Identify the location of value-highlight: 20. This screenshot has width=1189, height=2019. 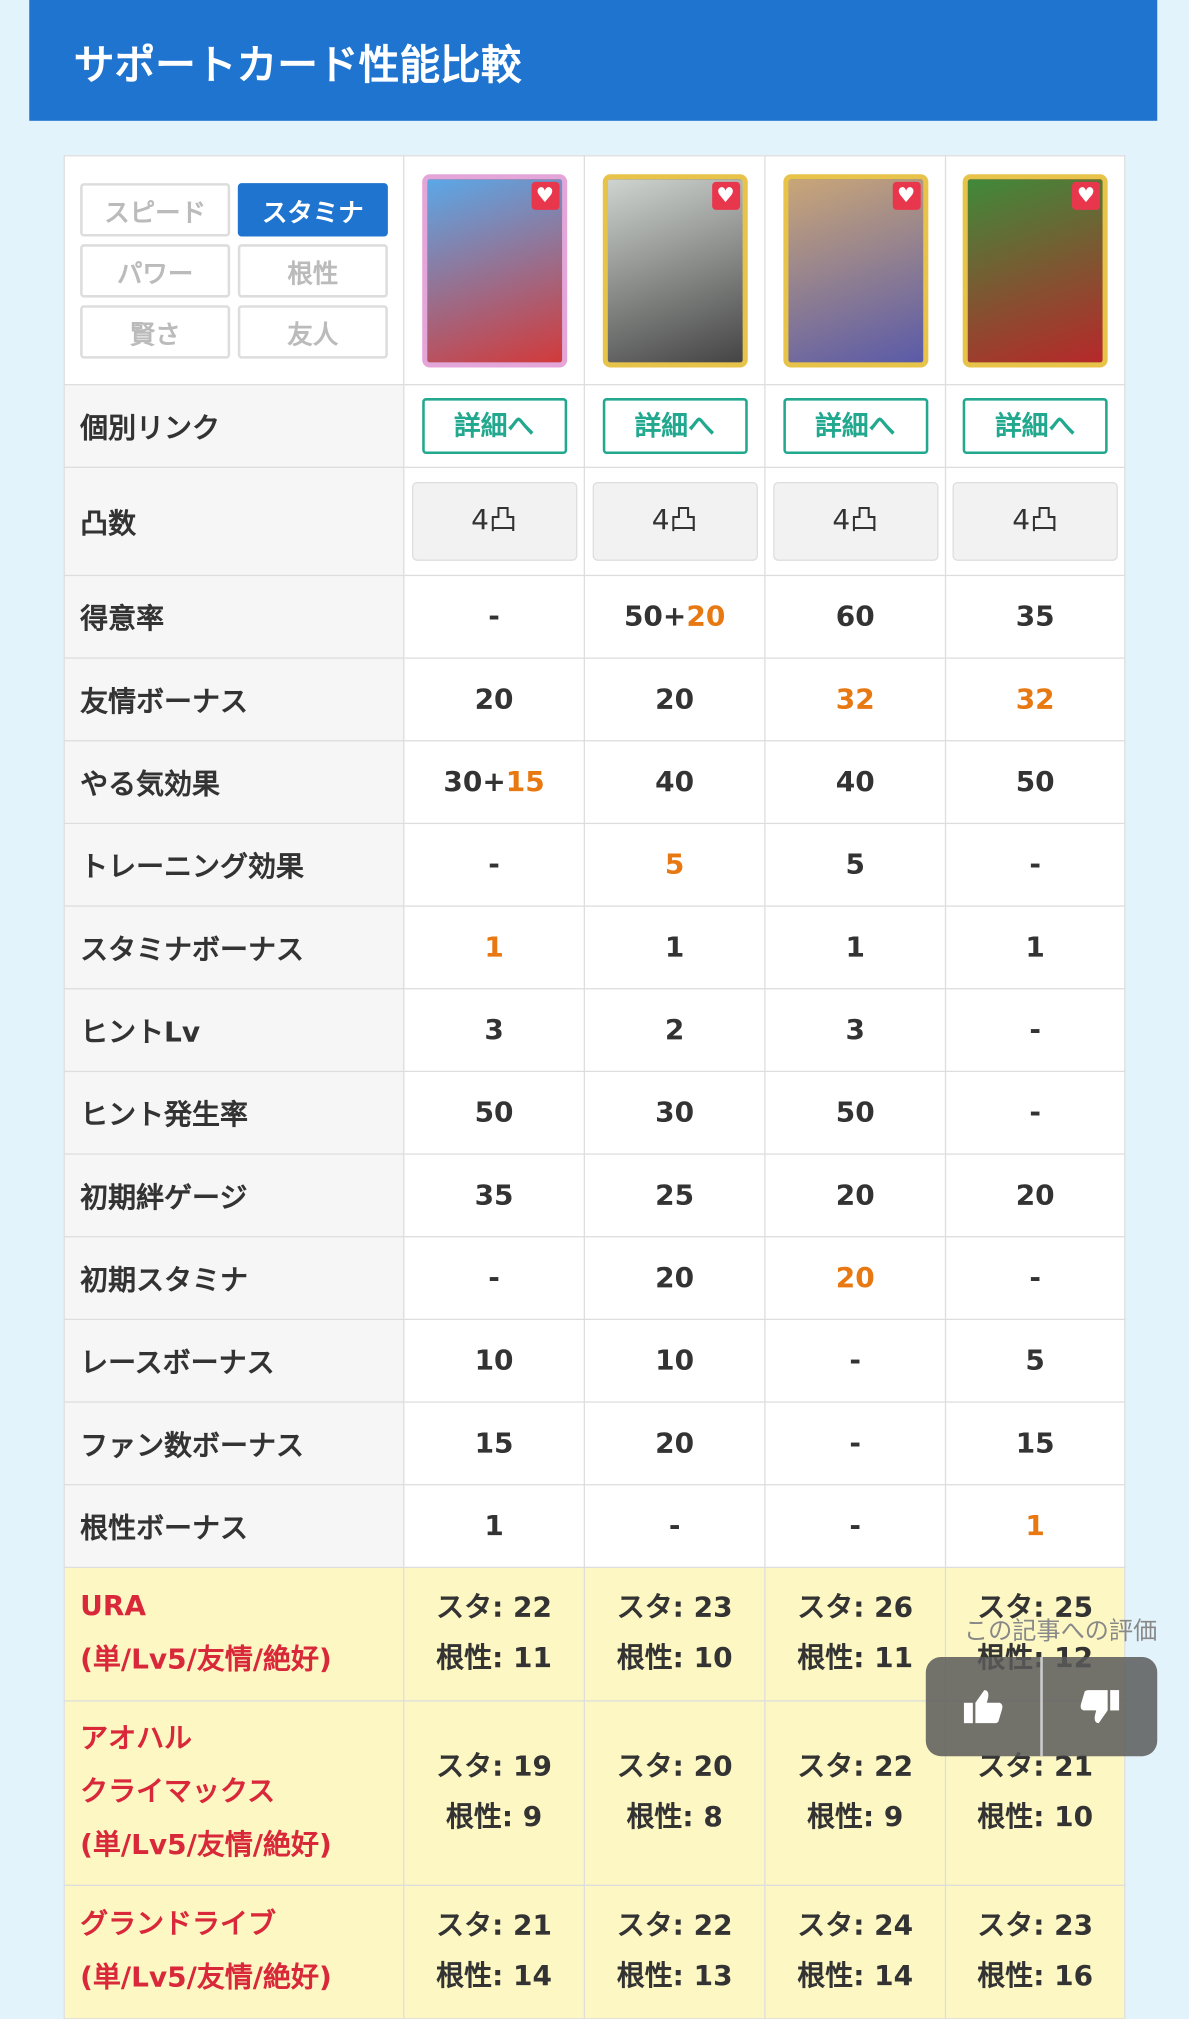
(706, 616).